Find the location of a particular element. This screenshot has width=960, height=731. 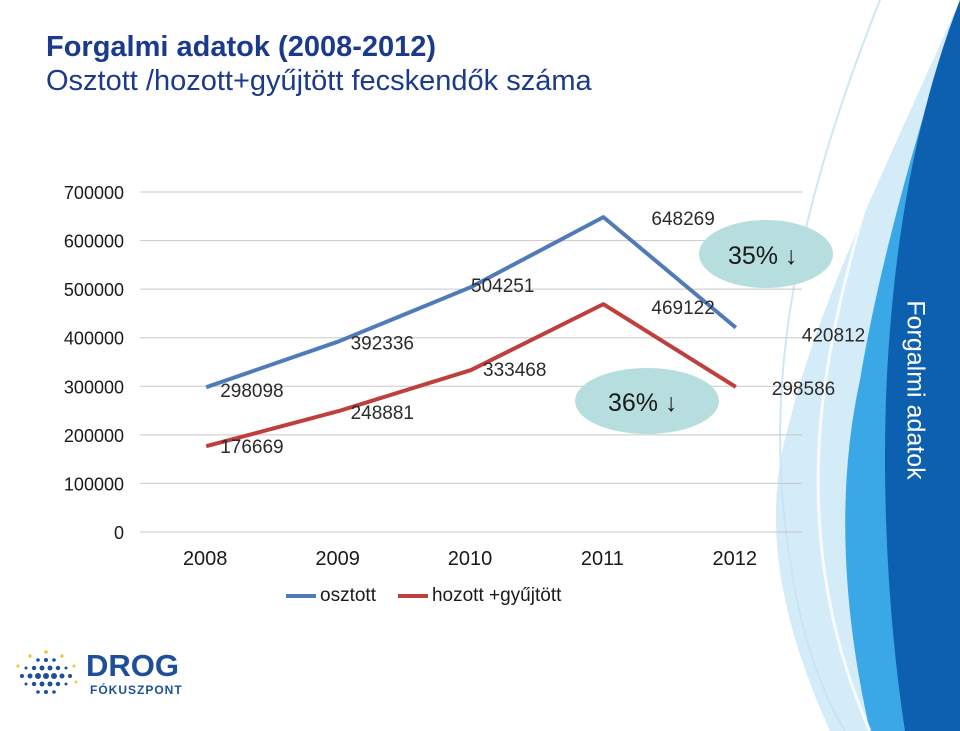

logo-word: DROG is located at coordinates (132, 665).